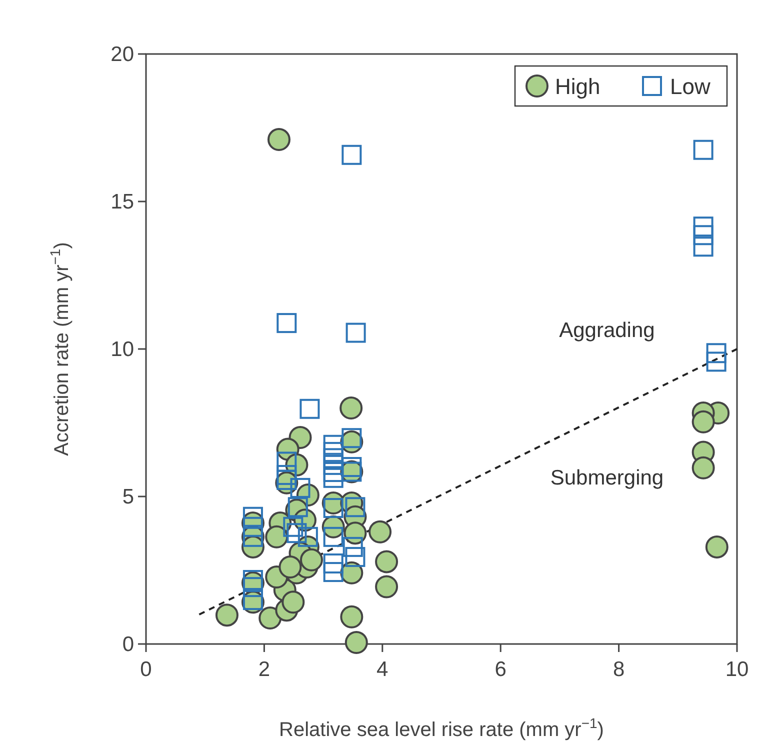 Image resolution: width=783 pixels, height=751 pixels. I want to click on annotation: Submerging, so click(607, 478).